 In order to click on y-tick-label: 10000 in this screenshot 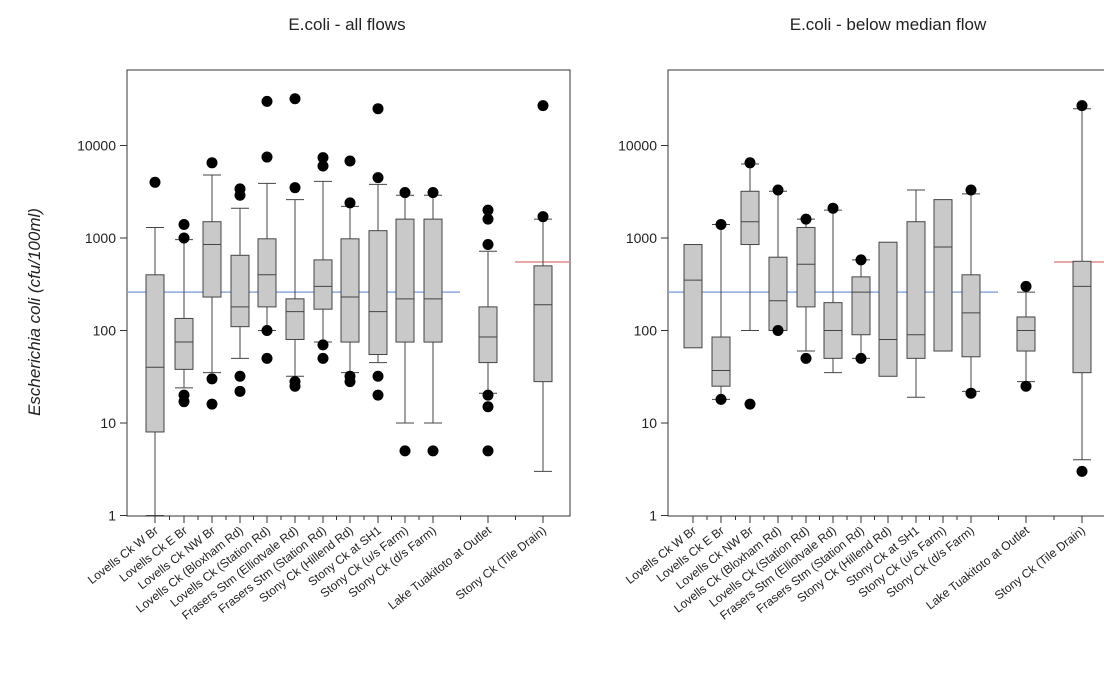, I will do `click(637, 146)`.